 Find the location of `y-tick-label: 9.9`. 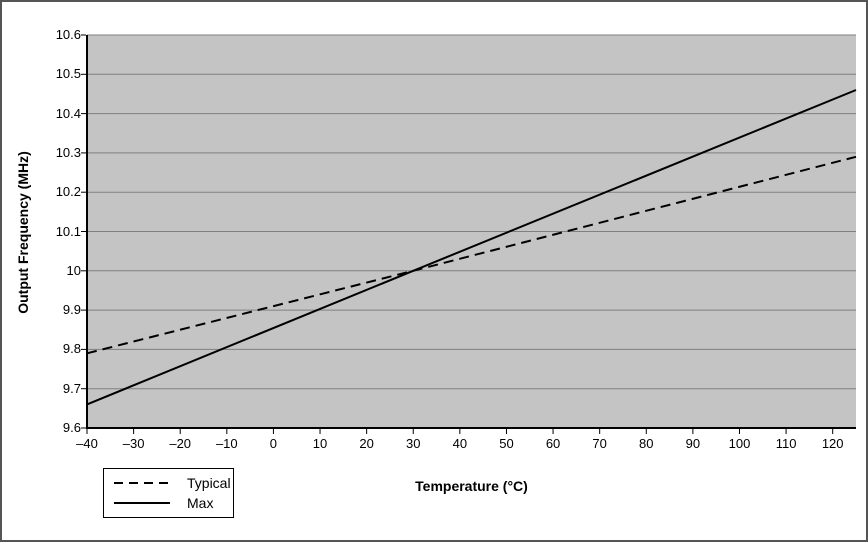

y-tick-label: 9.9 is located at coordinates (71, 310).